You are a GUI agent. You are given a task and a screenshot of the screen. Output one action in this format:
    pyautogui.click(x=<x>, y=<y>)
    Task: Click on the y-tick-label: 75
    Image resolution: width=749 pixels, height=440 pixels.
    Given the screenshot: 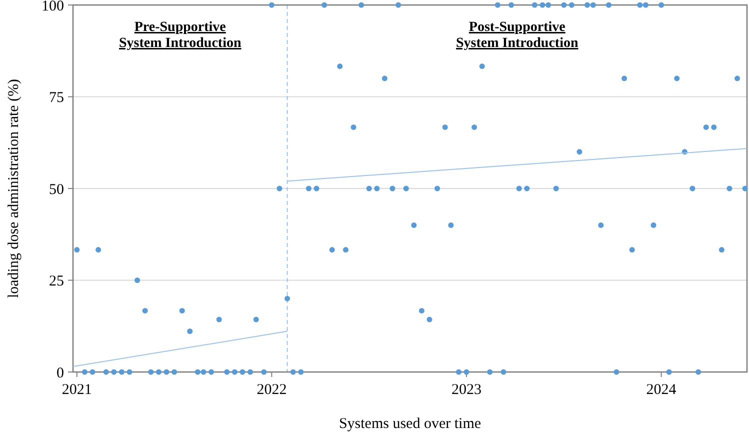 What is the action you would take?
    pyautogui.click(x=56, y=98)
    